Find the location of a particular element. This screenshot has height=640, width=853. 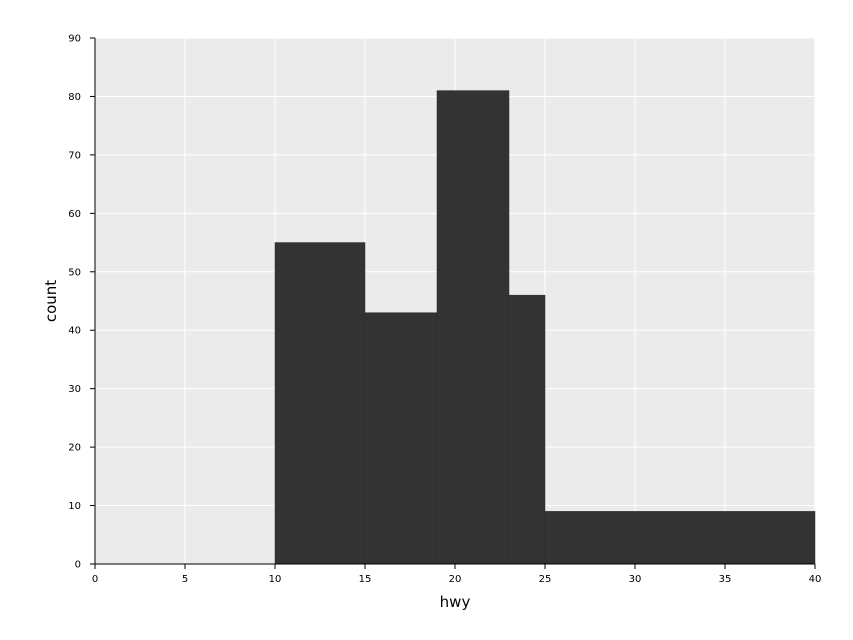

y-tick-label: 70 is located at coordinates (74, 155).